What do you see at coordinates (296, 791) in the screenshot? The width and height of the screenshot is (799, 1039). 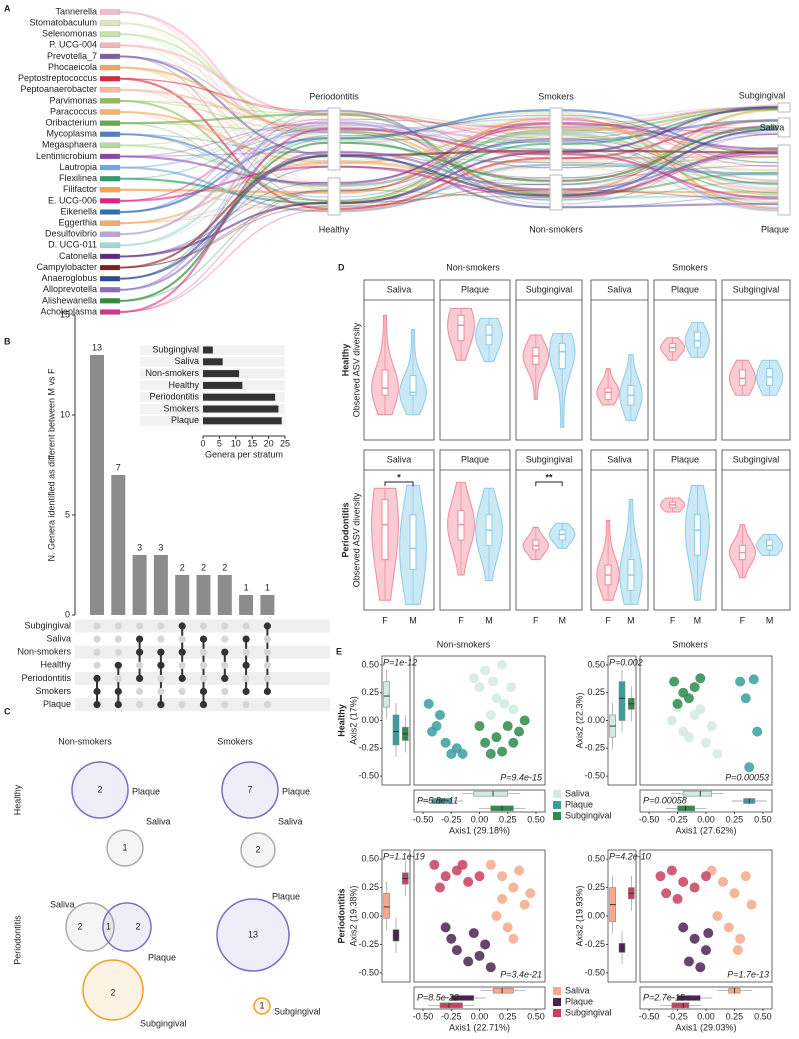 I see `venn-set-label: Plaque` at bounding box center [296, 791].